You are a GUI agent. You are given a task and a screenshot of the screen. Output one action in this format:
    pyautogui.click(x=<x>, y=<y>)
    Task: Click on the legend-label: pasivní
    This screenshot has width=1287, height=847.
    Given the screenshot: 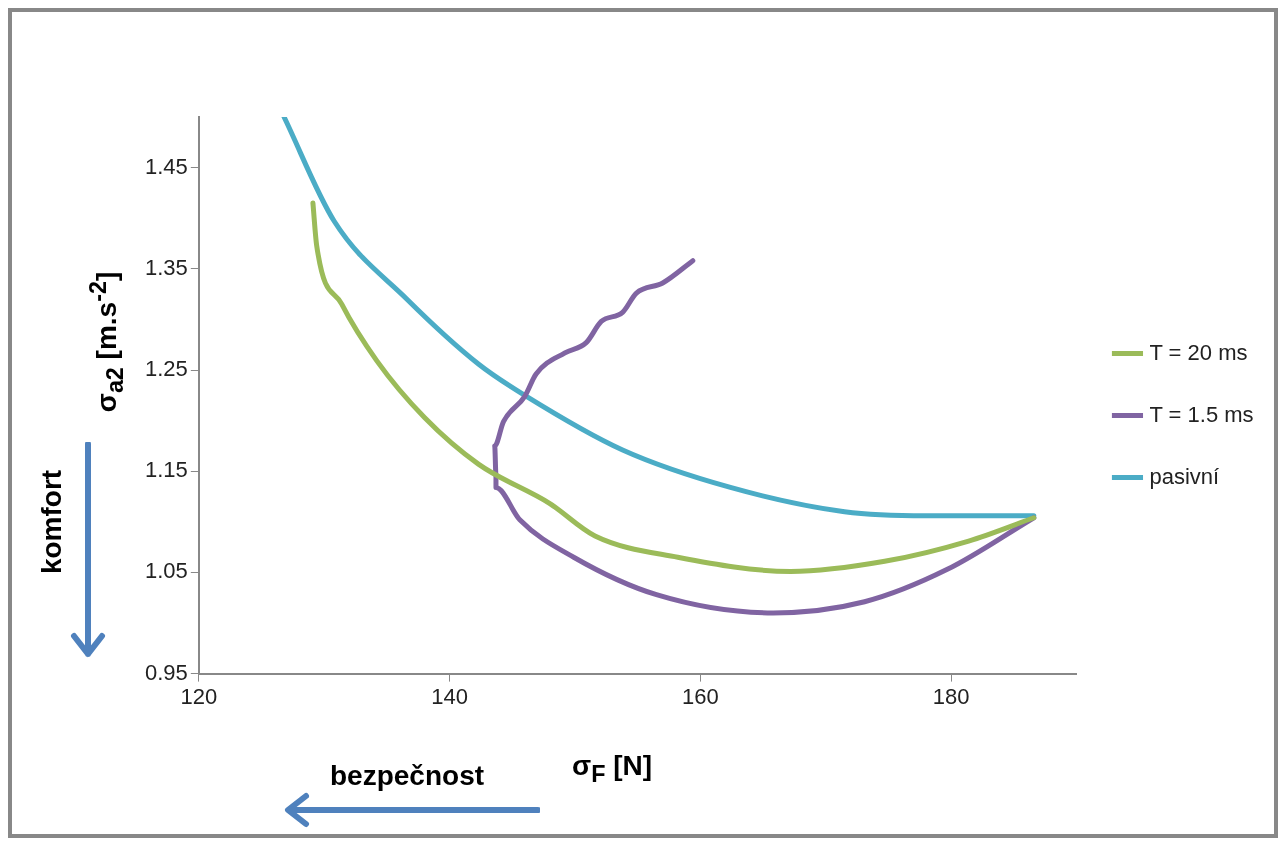 What is the action you would take?
    pyautogui.click(x=1184, y=476)
    